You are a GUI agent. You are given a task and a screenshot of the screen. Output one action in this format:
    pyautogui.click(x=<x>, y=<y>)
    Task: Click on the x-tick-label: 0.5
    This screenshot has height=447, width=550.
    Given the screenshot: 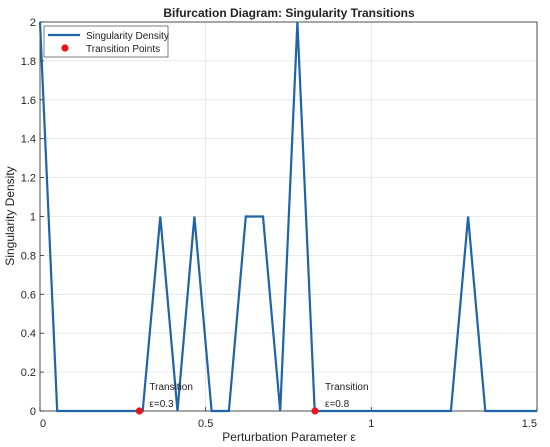 What is the action you would take?
    pyautogui.click(x=205, y=424)
    